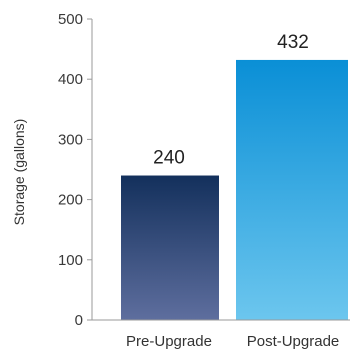 This screenshot has height=354, width=363. What do you see at coordinates (70, 139) in the screenshot?
I see `y-tick-label: 300` at bounding box center [70, 139].